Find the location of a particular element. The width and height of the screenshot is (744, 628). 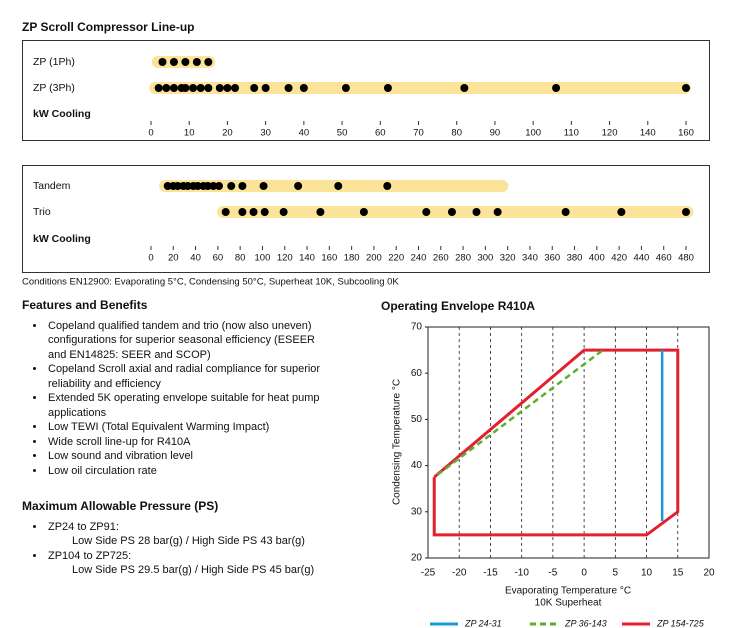

row-label: ZP (1Ph) is located at coordinates (54, 62).